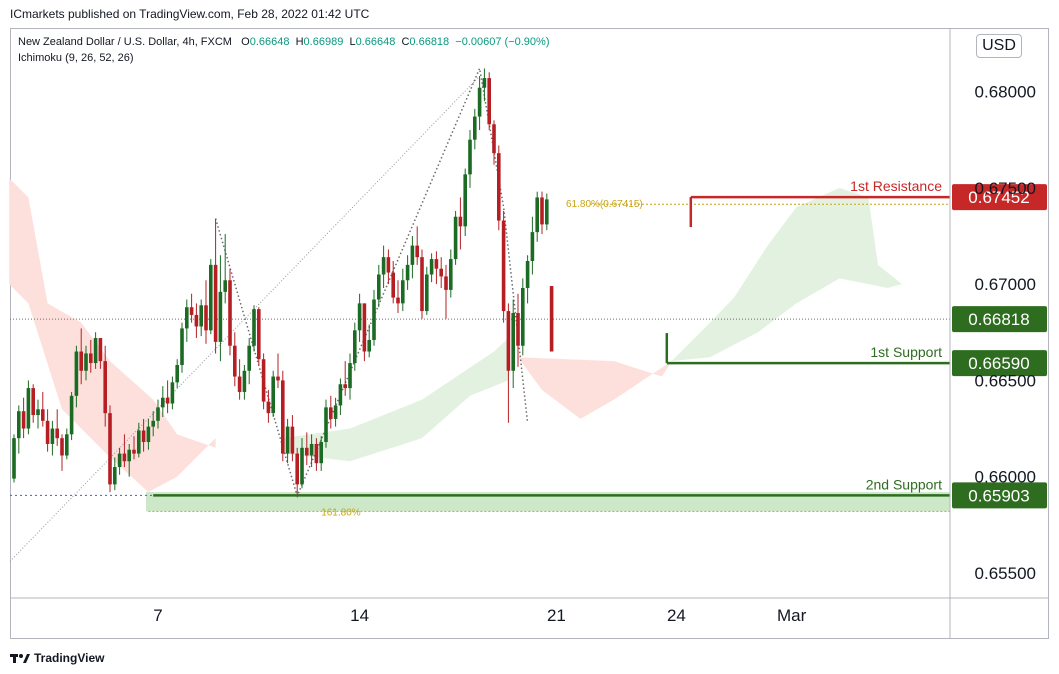 This screenshot has width=1059, height=674. Describe the element at coordinates (245, 42) in the screenshot. I see `legend-open-label: O` at that location.